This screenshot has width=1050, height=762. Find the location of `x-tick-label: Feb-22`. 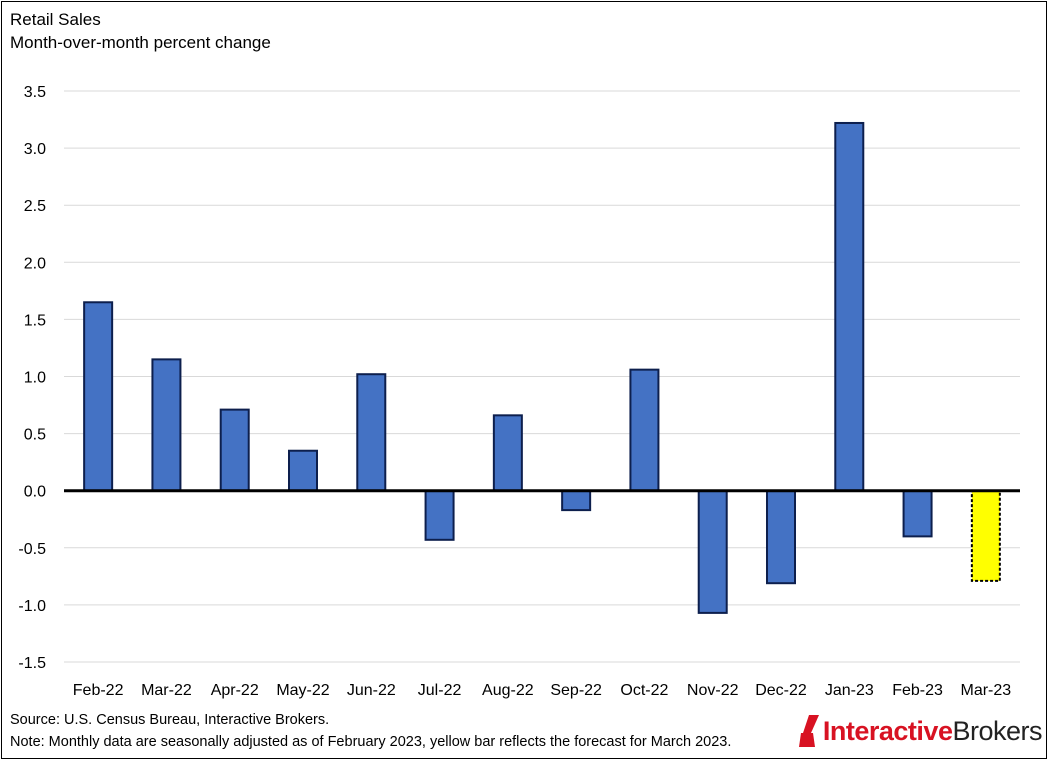

x-tick-label: Feb-22 is located at coordinates (98, 690).